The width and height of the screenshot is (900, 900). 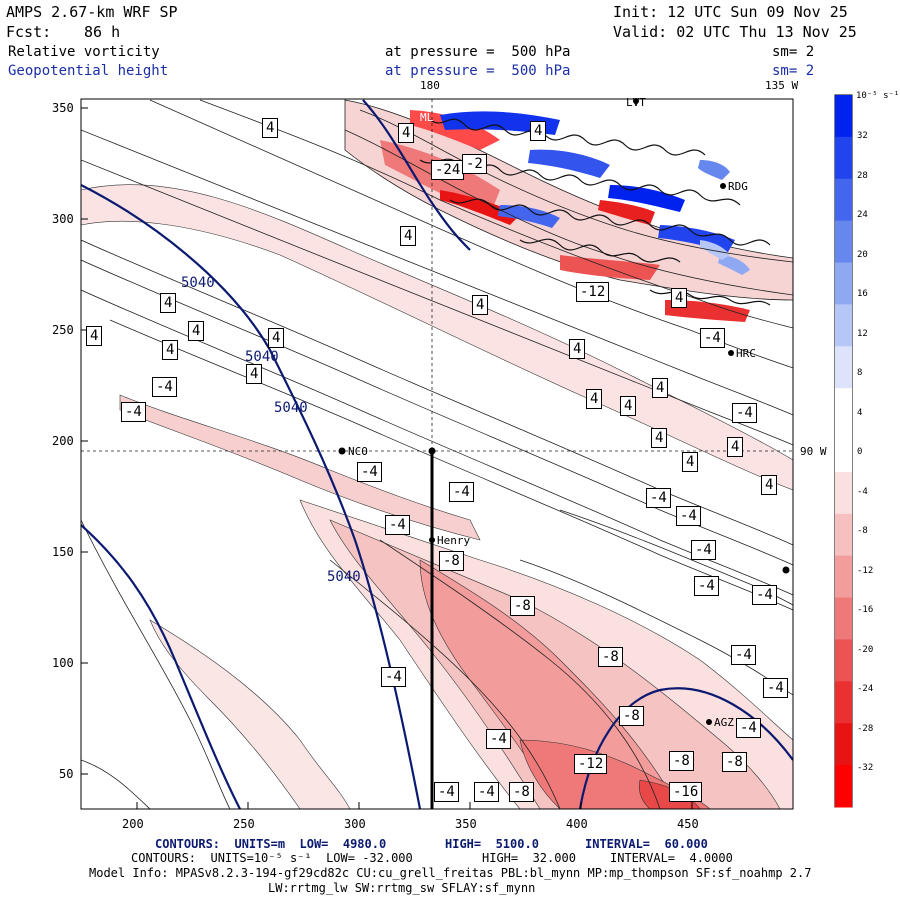 What do you see at coordinates (342, 451) in the screenshot?
I see `station-nco-marker` at bounding box center [342, 451].